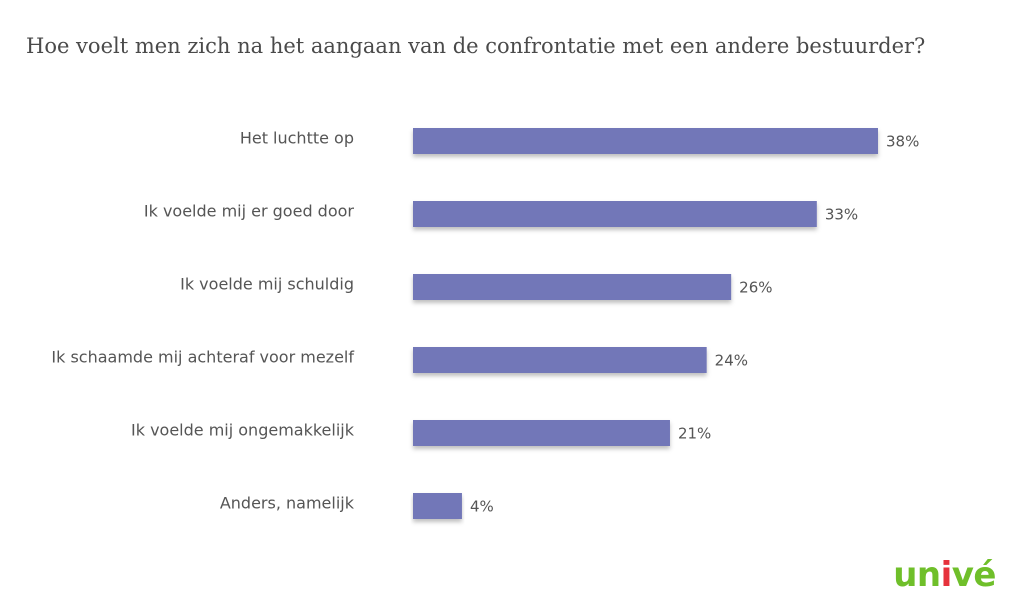 The width and height of the screenshot is (1024, 606). I want to click on value-label: 38%, so click(902, 142).